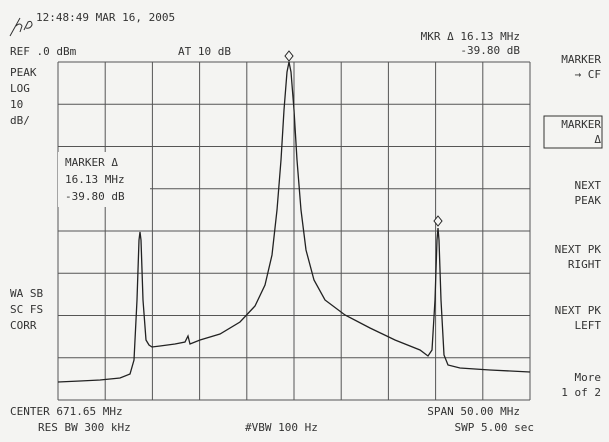 The height and width of the screenshot is (442, 609). Describe the element at coordinates (588, 185) in the screenshot. I see `softkey-label: NEXT` at that location.